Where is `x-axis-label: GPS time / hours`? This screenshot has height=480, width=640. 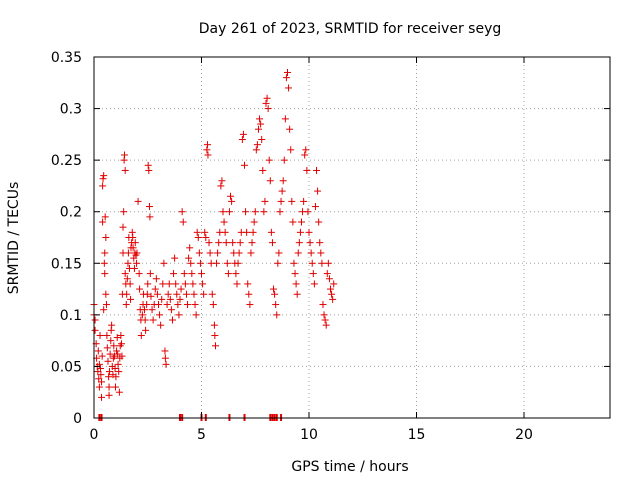 x-axis-label: GPS time / hours is located at coordinates (349, 467).